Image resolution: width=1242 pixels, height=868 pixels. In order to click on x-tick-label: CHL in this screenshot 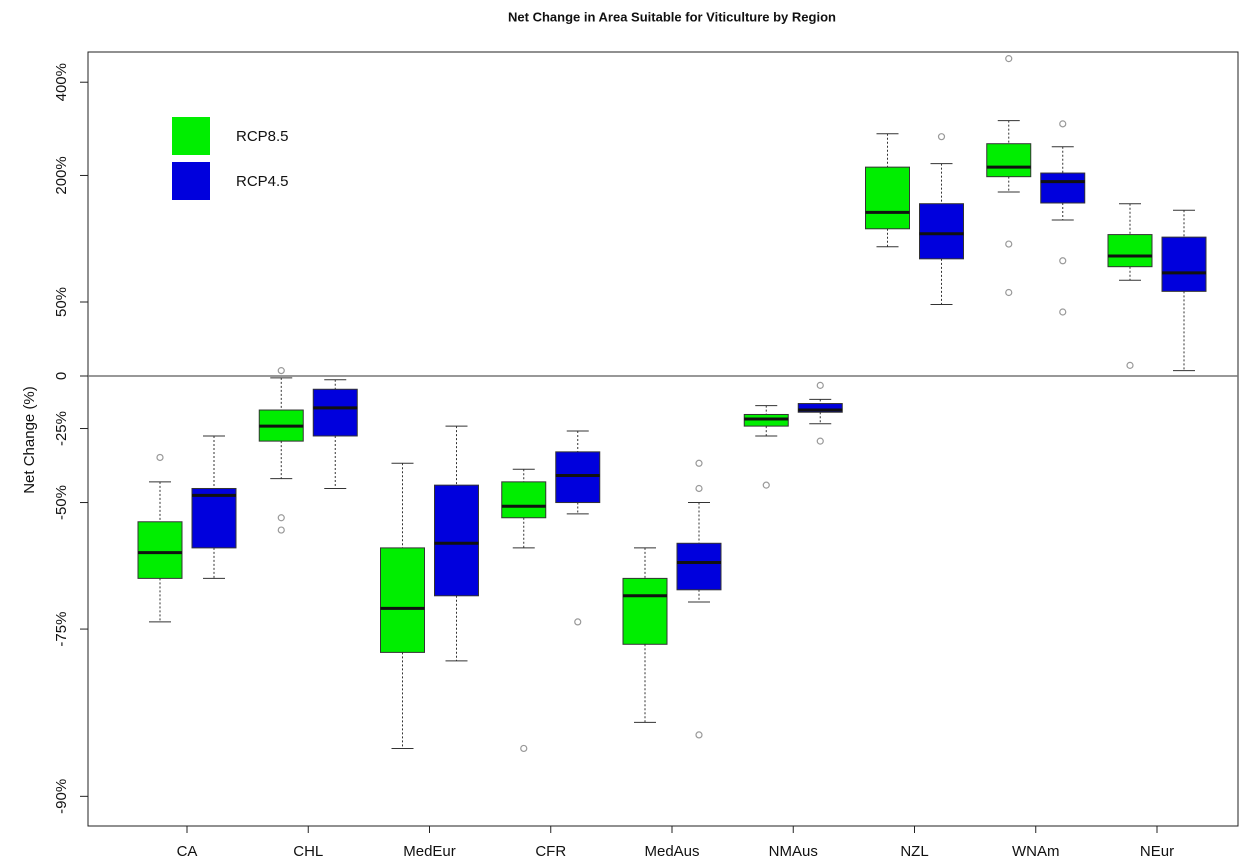, I will do `click(308, 851)`.